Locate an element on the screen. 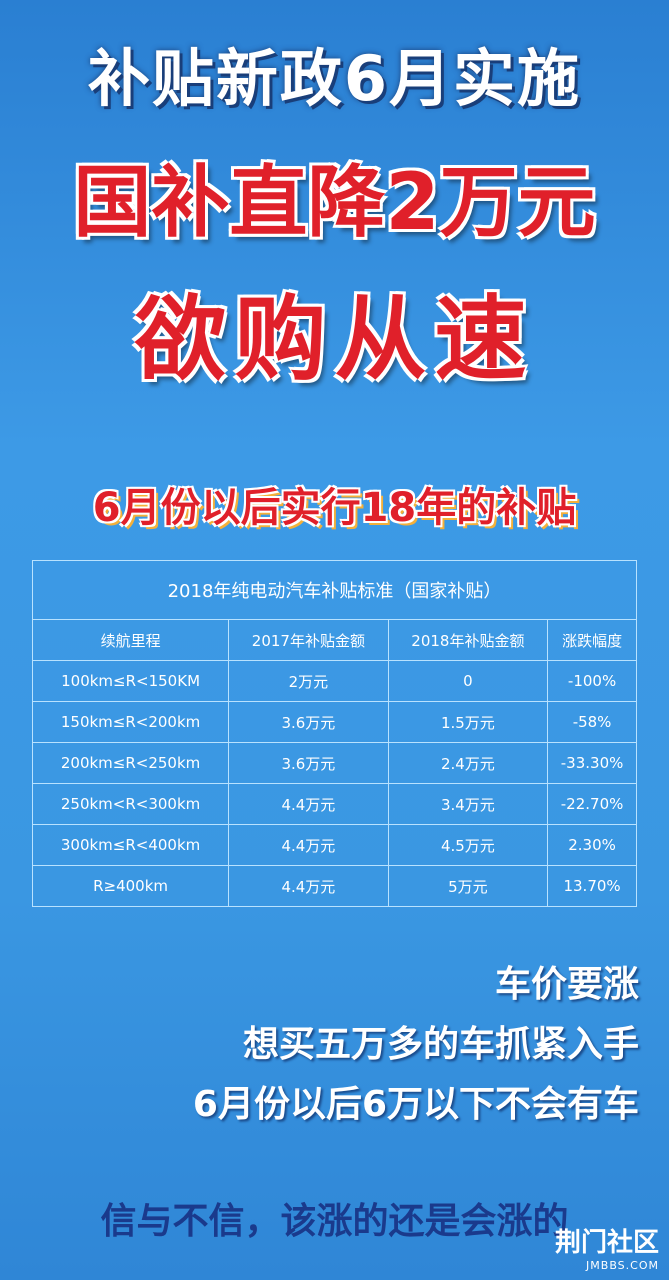  table-row: 100km≤R<150KM 2万元 0 -100% is located at coordinates (334, 681).